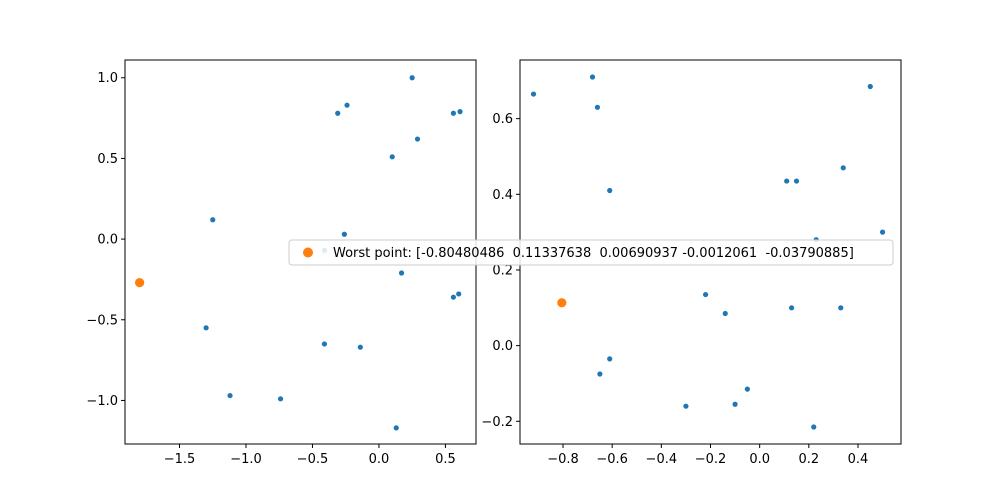  I want to click on y-tick-label: −0.5, so click(102, 320).